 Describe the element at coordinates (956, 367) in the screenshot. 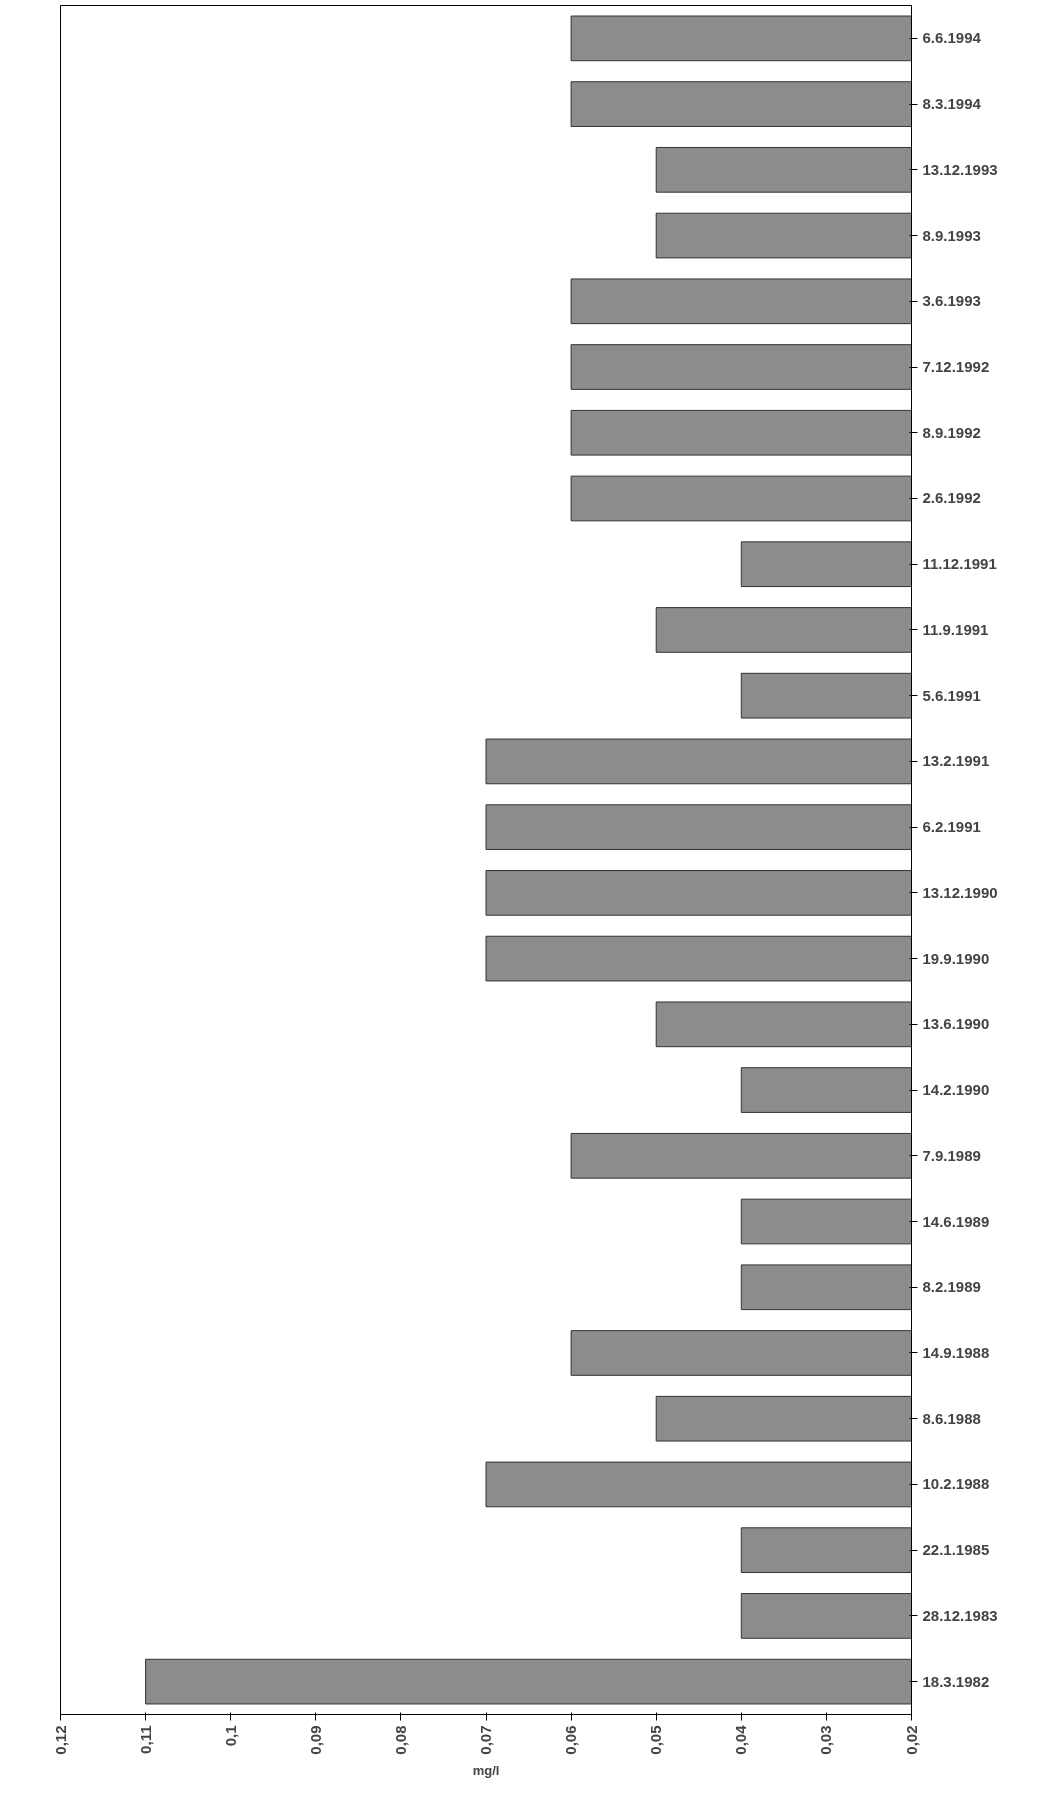

I see `y-tick-label: 7.12.1992` at that location.